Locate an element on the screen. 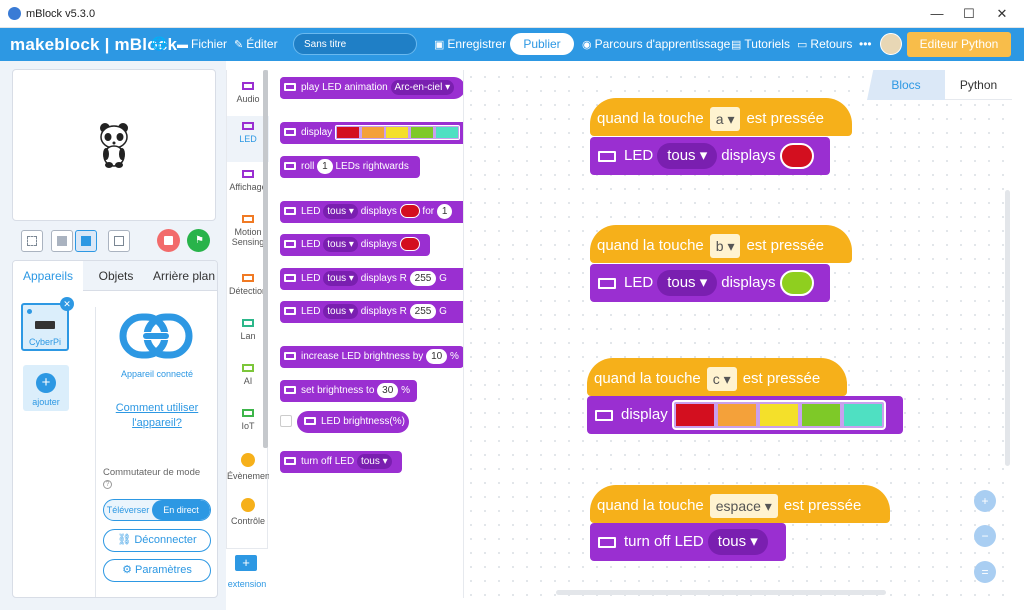 The image size is (1024, 610). tab-objets: Objets is located at coordinates (116, 276).